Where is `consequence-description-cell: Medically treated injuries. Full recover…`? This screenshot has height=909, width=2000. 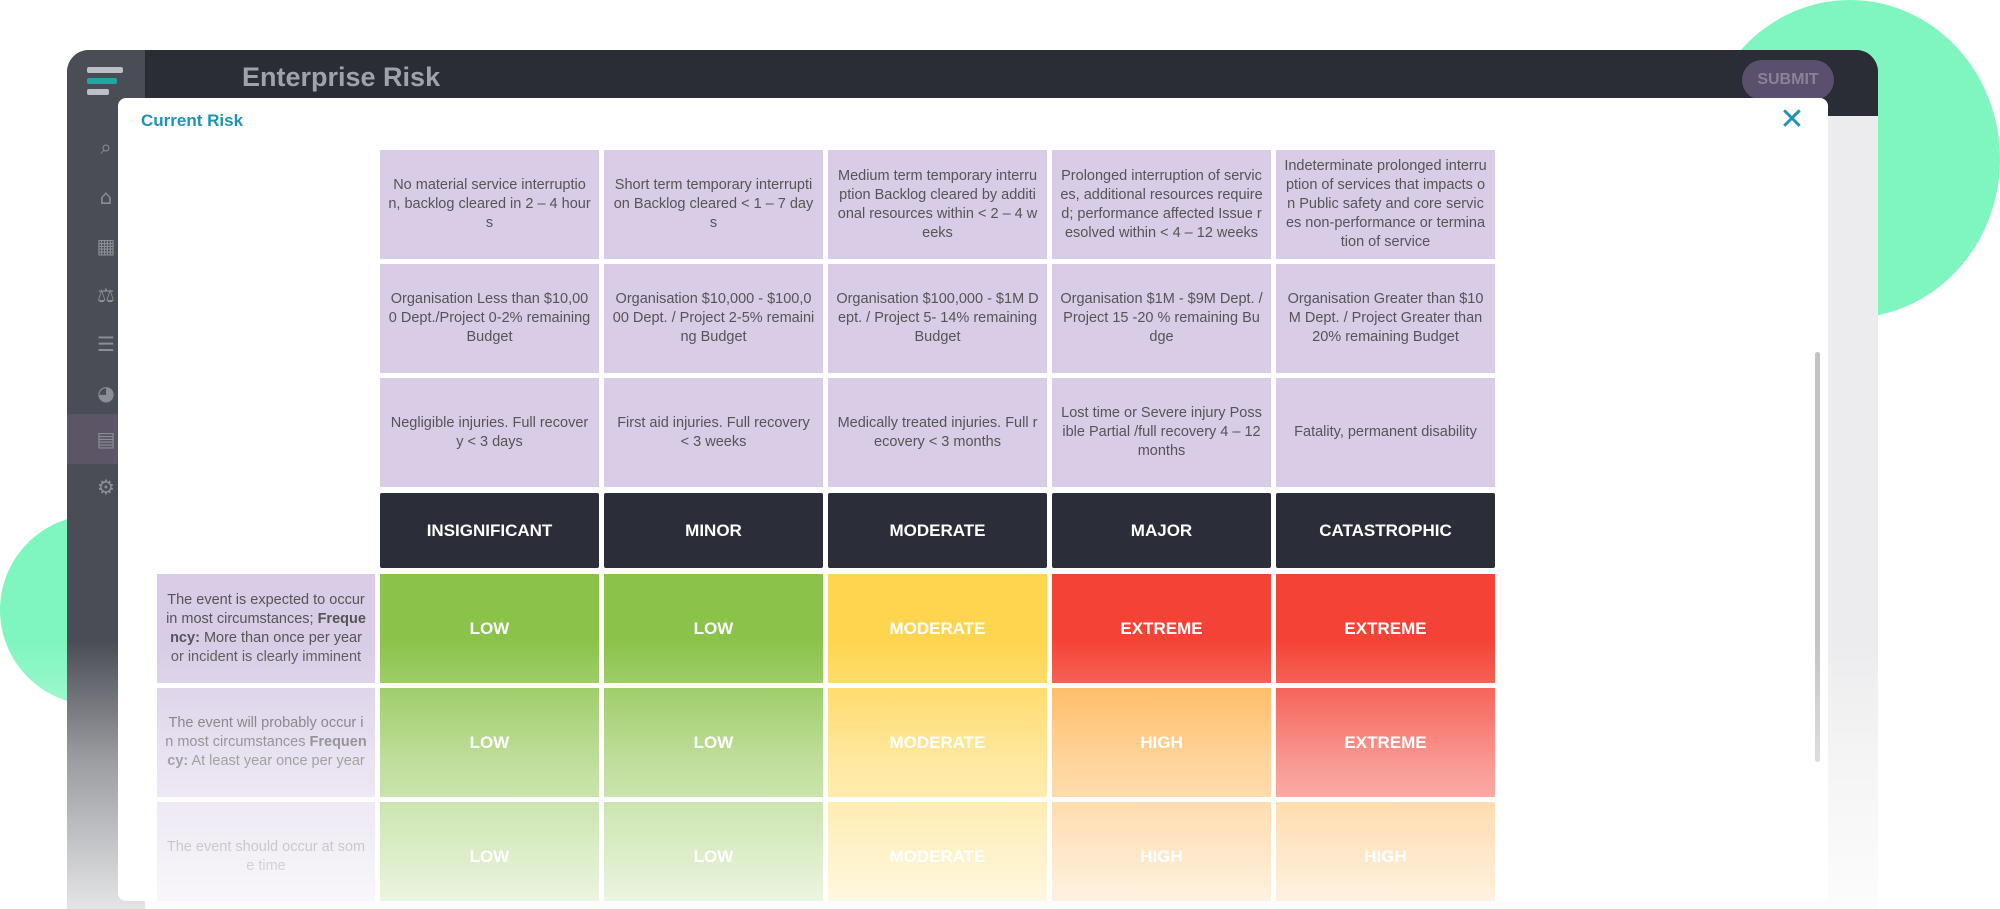
consequence-description-cell: Medically treated injuries. Full recover… is located at coordinates (937, 432).